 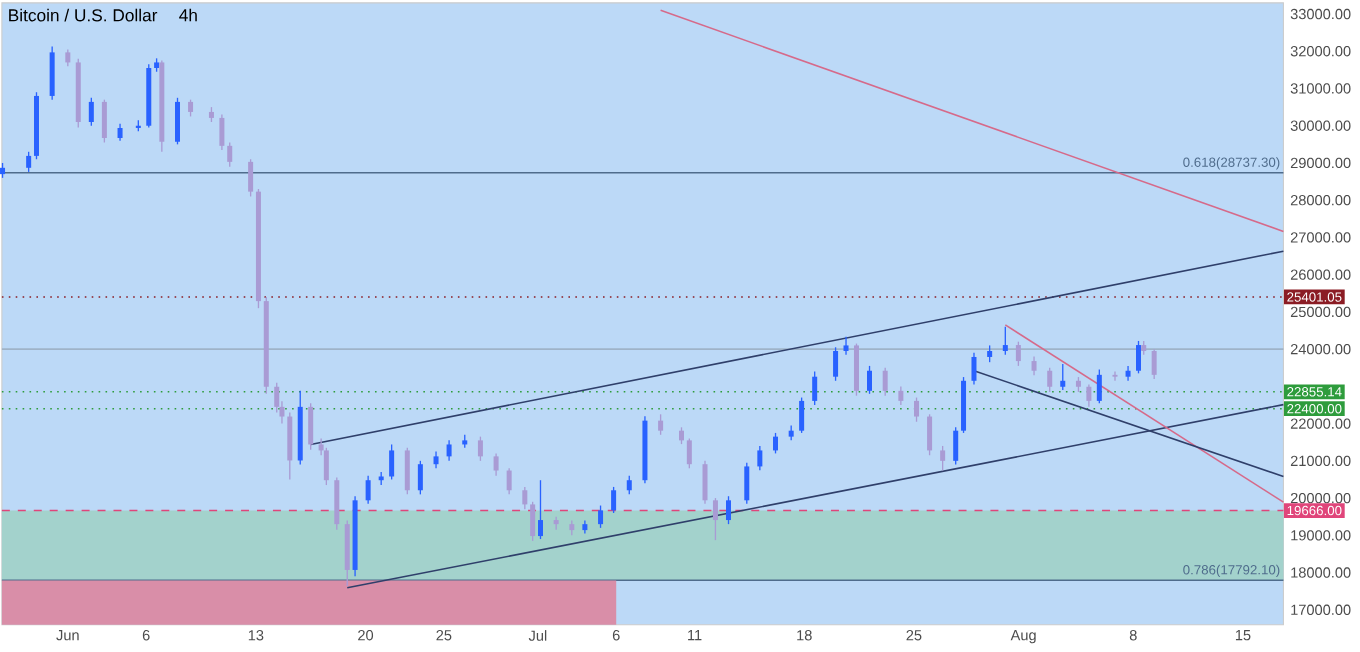 I want to click on chart-title: Bitcoin / U.S. Dollar, so click(x=83, y=15).